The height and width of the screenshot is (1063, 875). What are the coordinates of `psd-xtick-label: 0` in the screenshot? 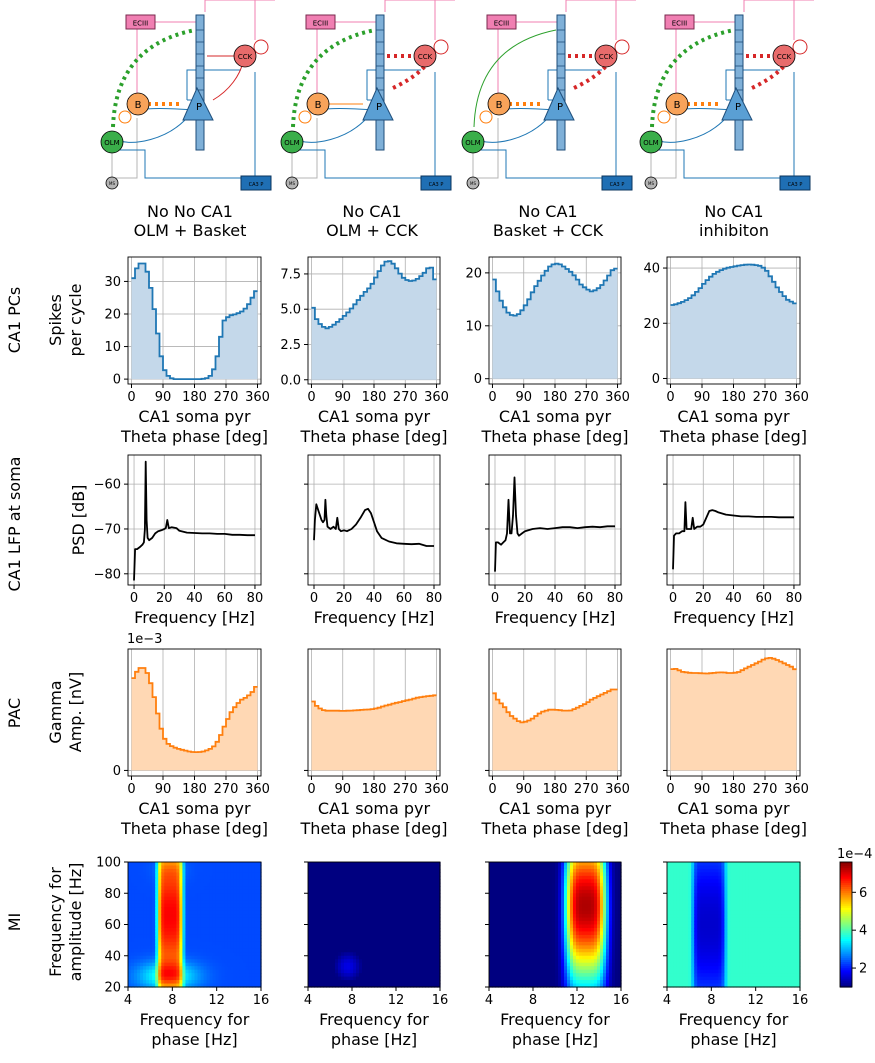 It's located at (673, 598).